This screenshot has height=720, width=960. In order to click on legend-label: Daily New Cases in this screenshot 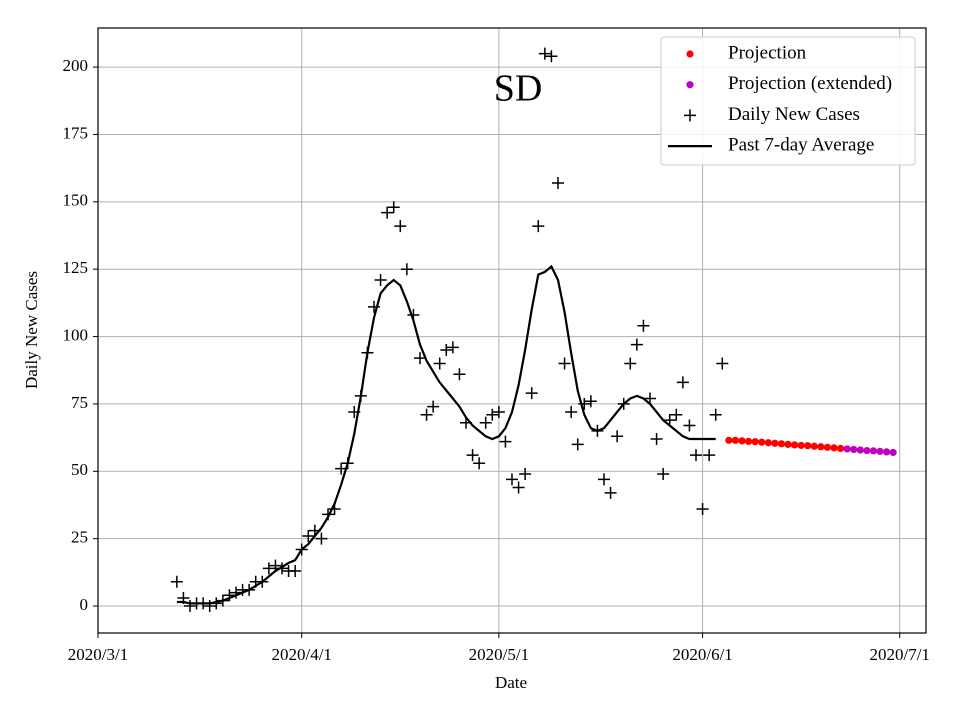, I will do `click(794, 114)`.